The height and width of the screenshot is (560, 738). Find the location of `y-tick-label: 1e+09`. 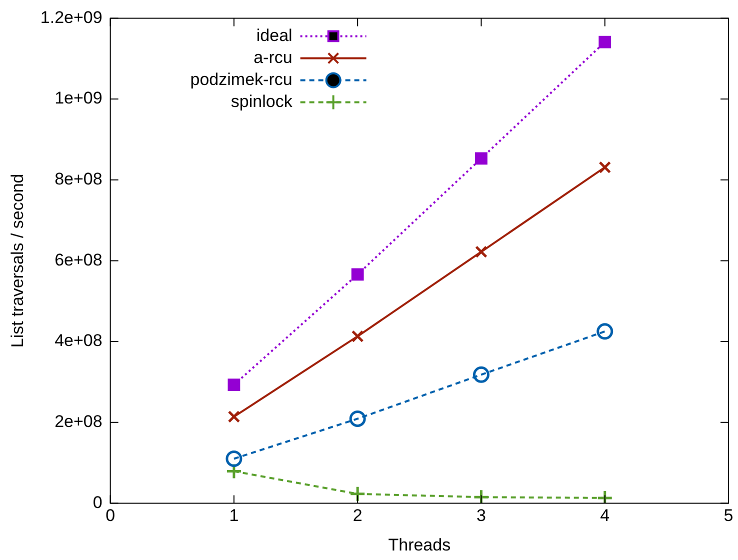

y-tick-label: 1e+09 is located at coordinates (78, 98).